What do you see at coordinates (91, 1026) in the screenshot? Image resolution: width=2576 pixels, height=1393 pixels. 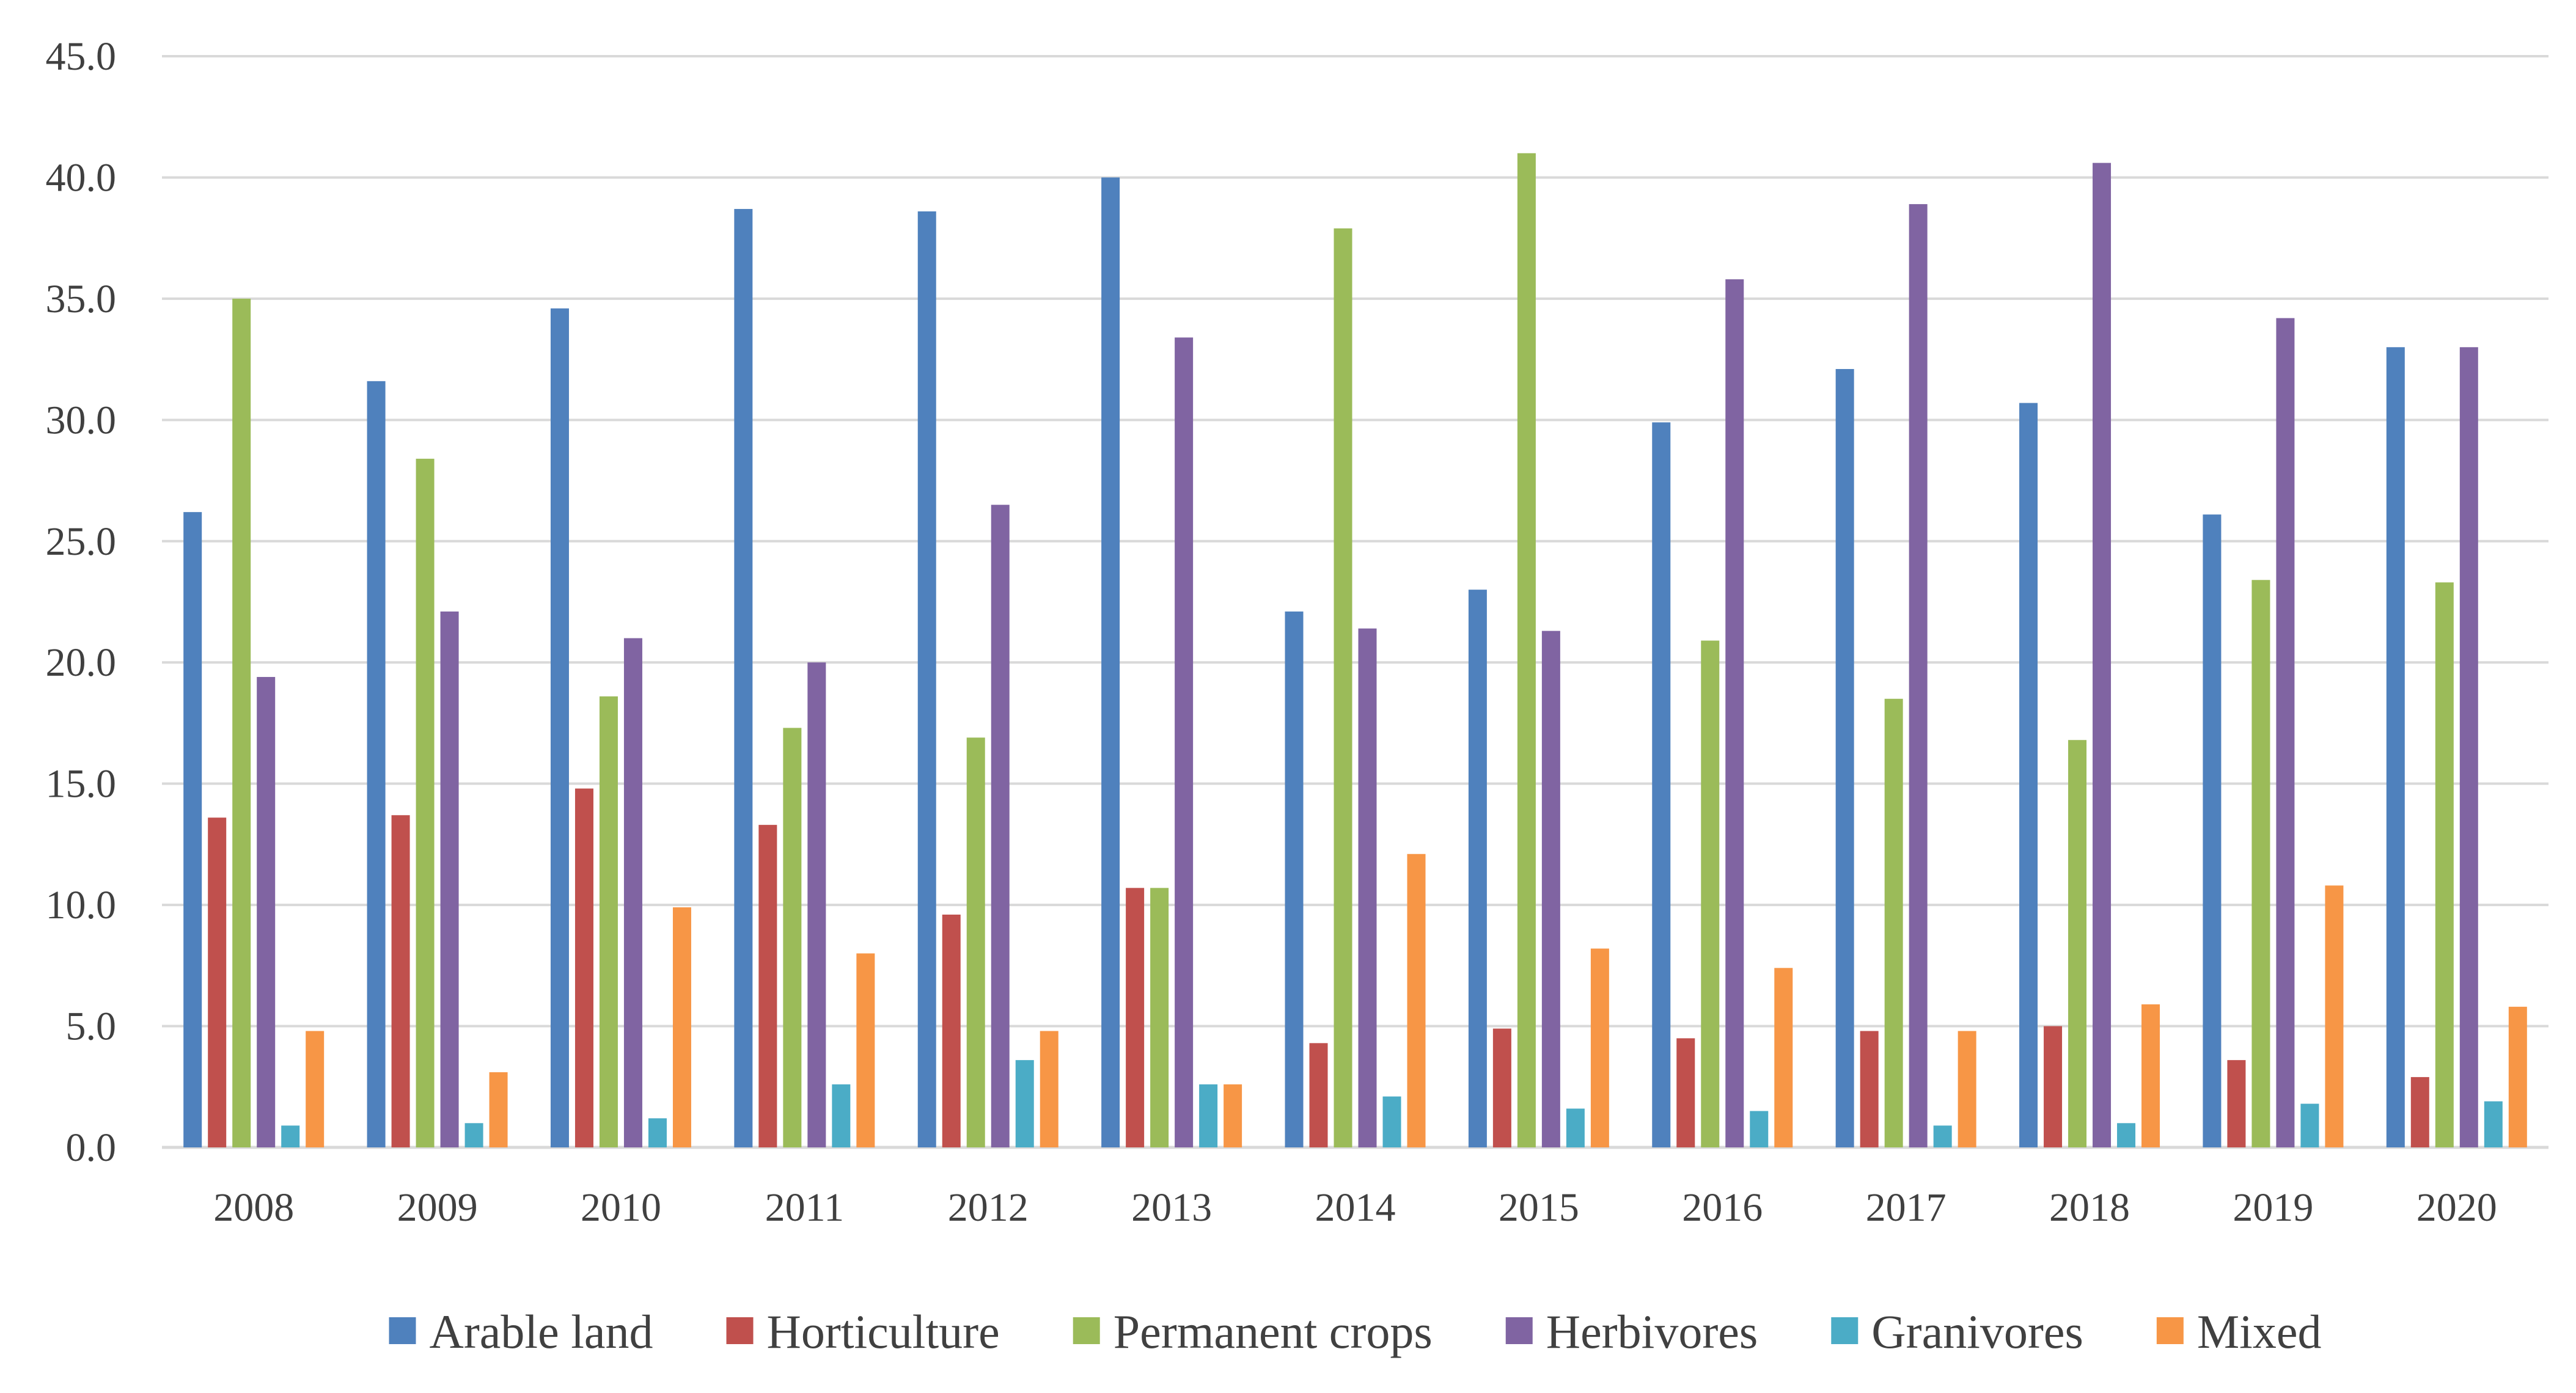 I see `y-tick-label: 5.0` at bounding box center [91, 1026].